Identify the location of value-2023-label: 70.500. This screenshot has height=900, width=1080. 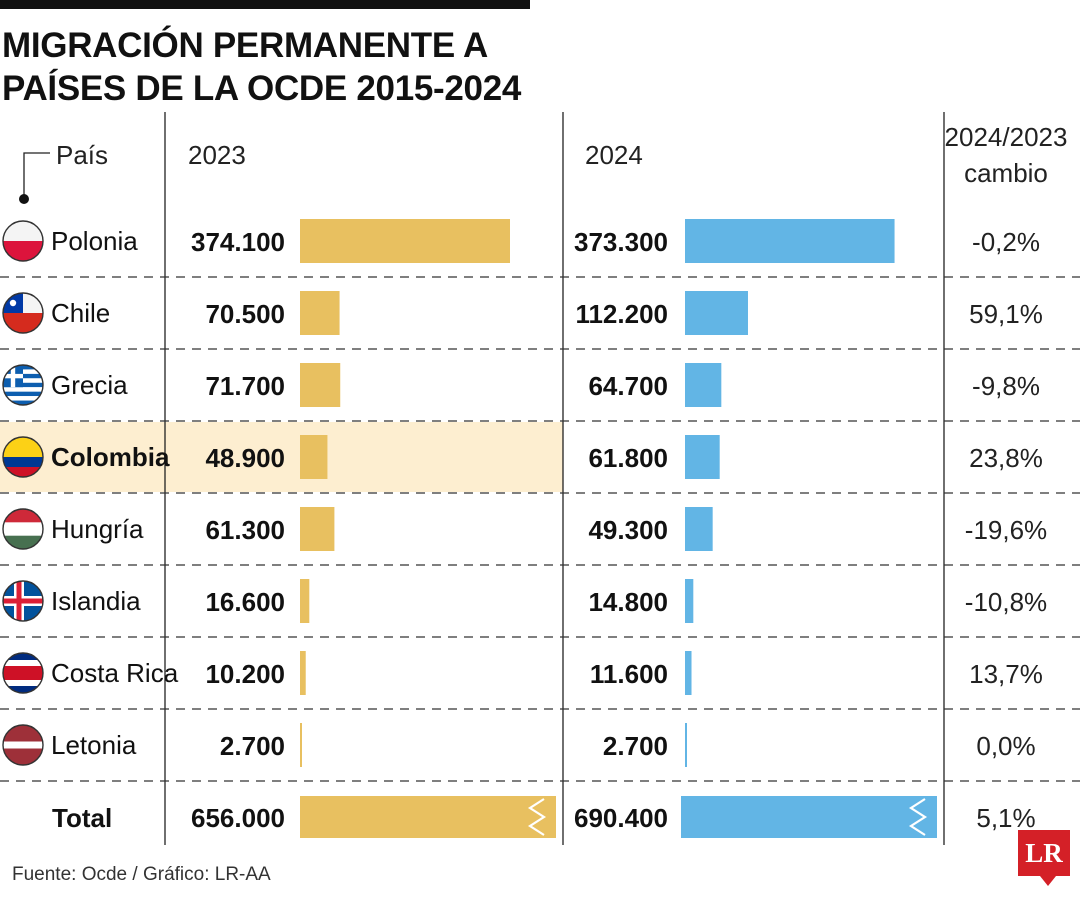
(245, 314).